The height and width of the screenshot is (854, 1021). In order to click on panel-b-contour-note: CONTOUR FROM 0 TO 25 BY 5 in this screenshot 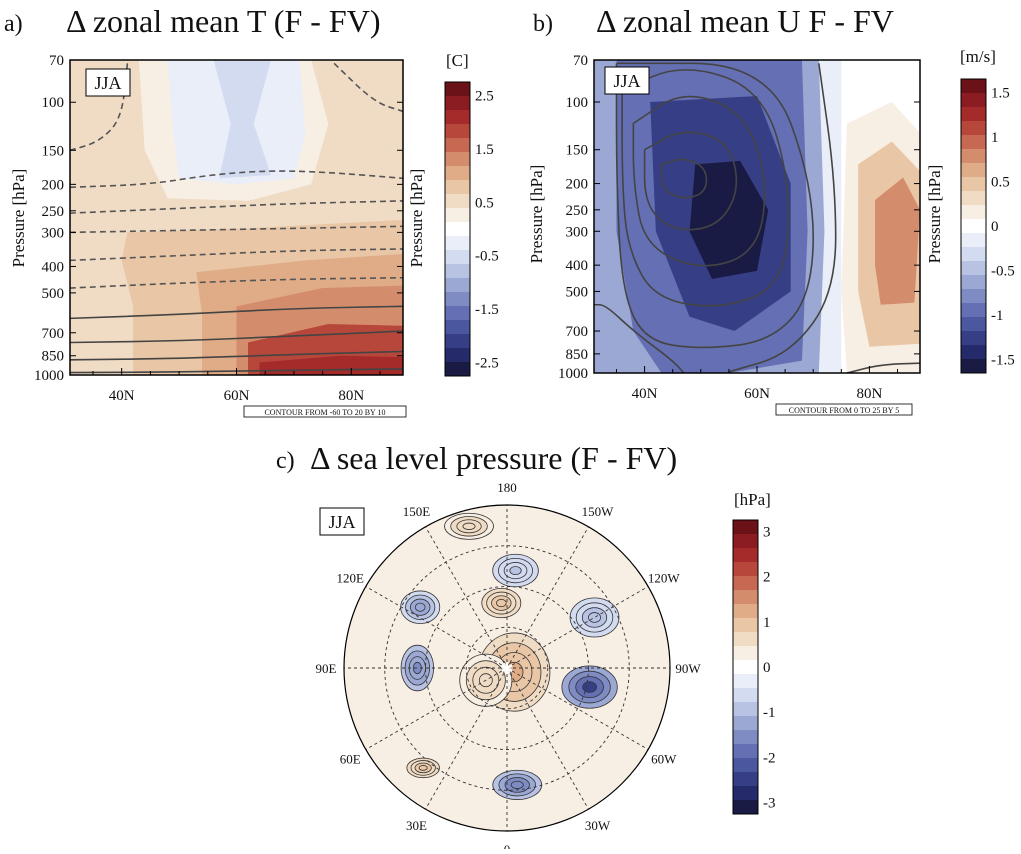, I will do `click(844, 410)`.